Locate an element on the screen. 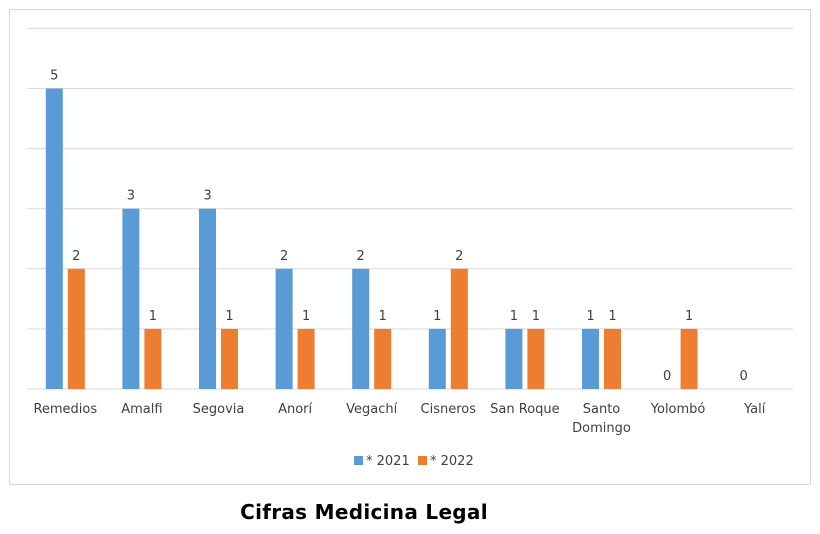  category-label: Santo is located at coordinates (602, 409).